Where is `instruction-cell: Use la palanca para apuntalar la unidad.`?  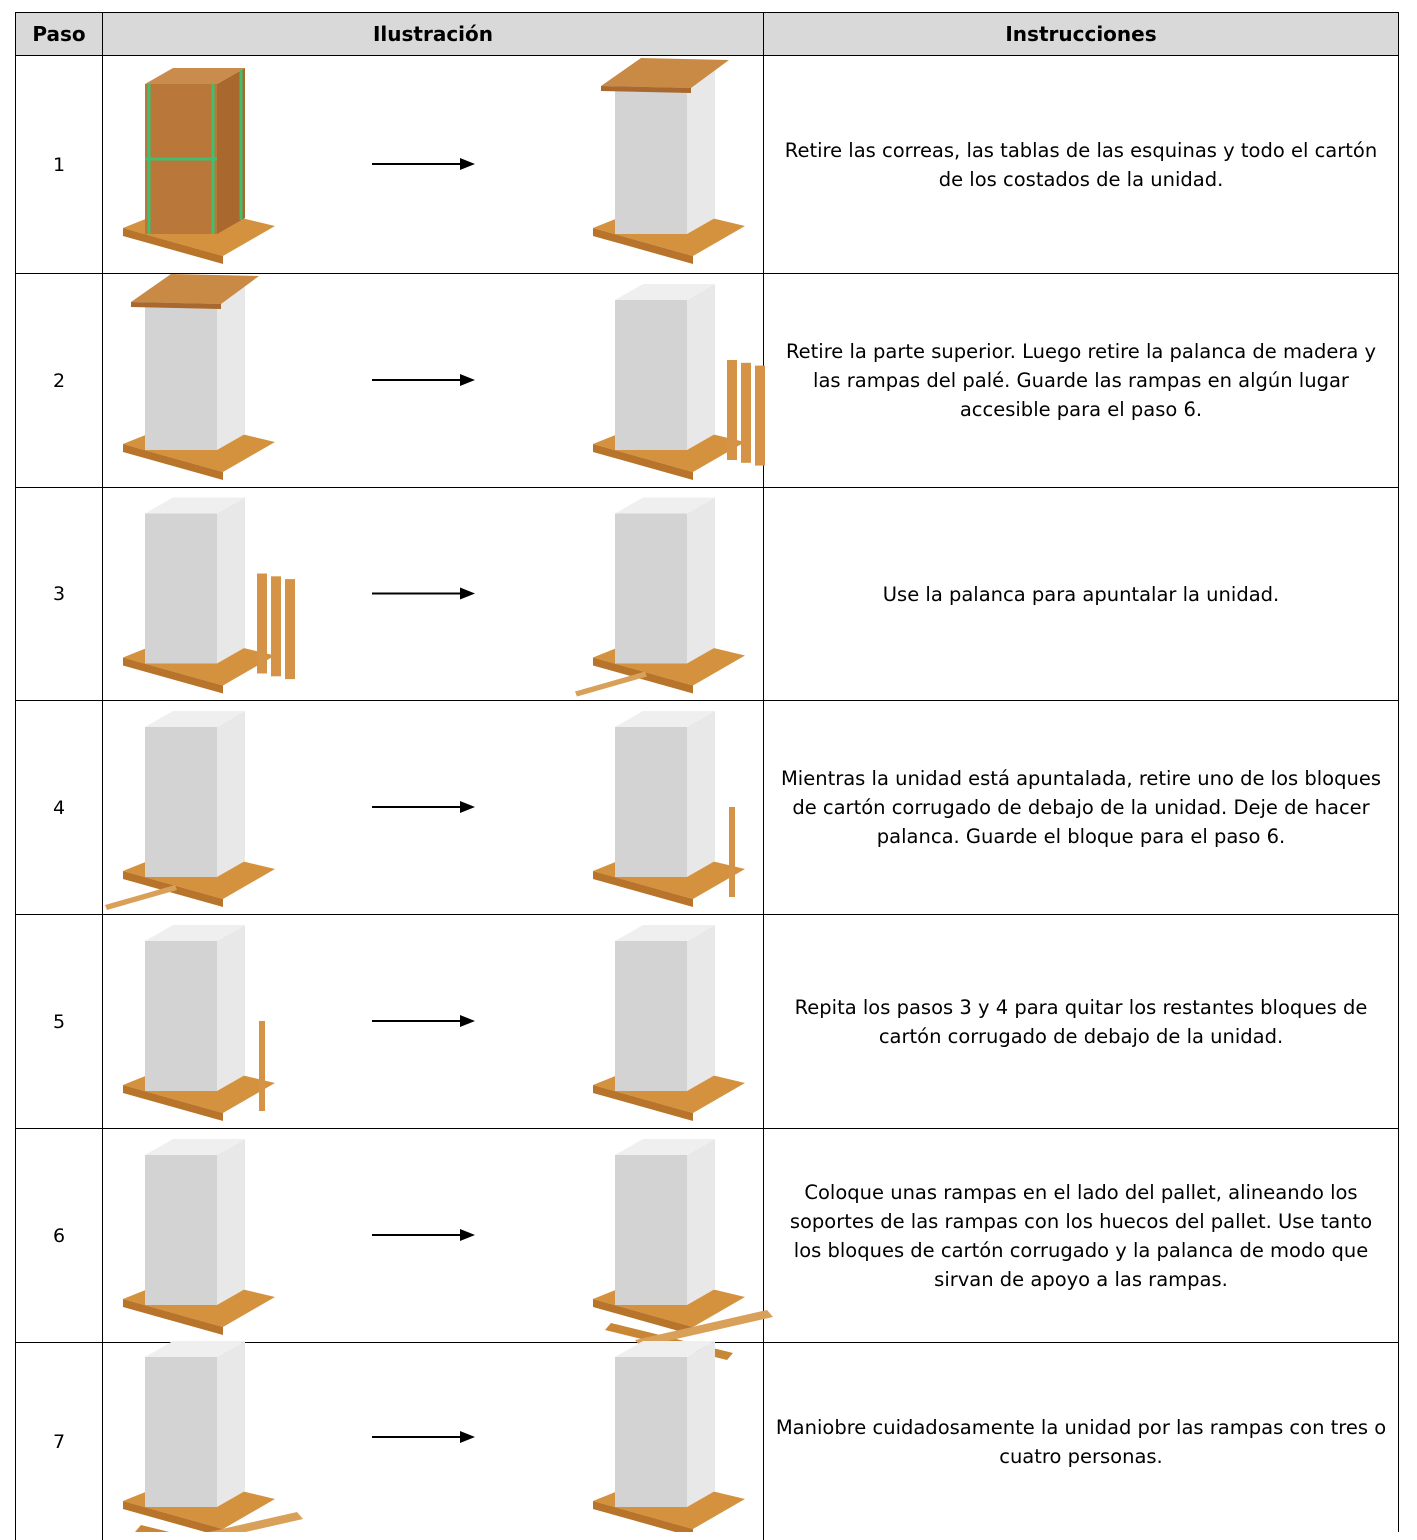 instruction-cell: Use la palanca para apuntalar la unidad. is located at coordinates (1080, 593).